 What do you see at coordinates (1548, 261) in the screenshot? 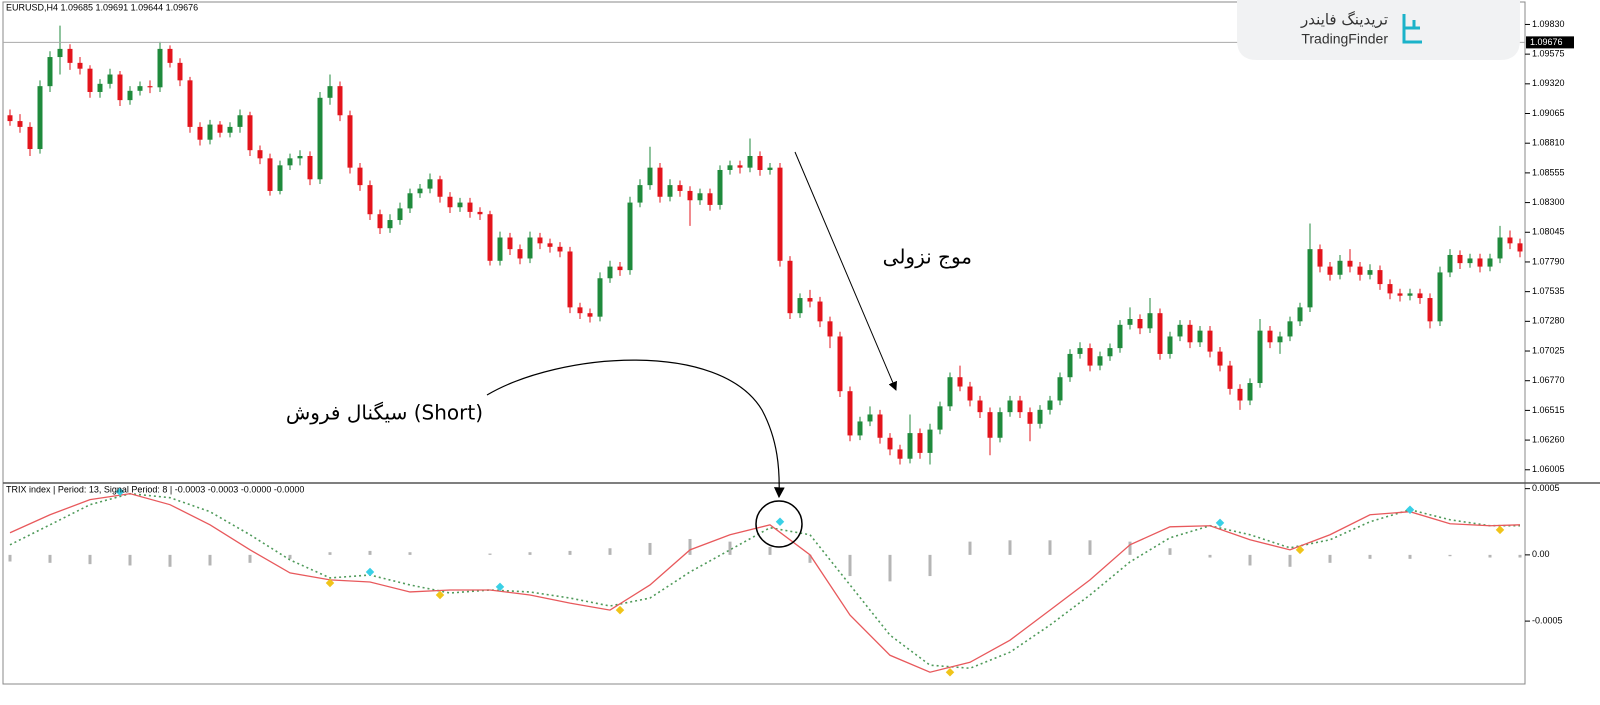
I see `y-tick-label: 1.07790` at bounding box center [1548, 261].